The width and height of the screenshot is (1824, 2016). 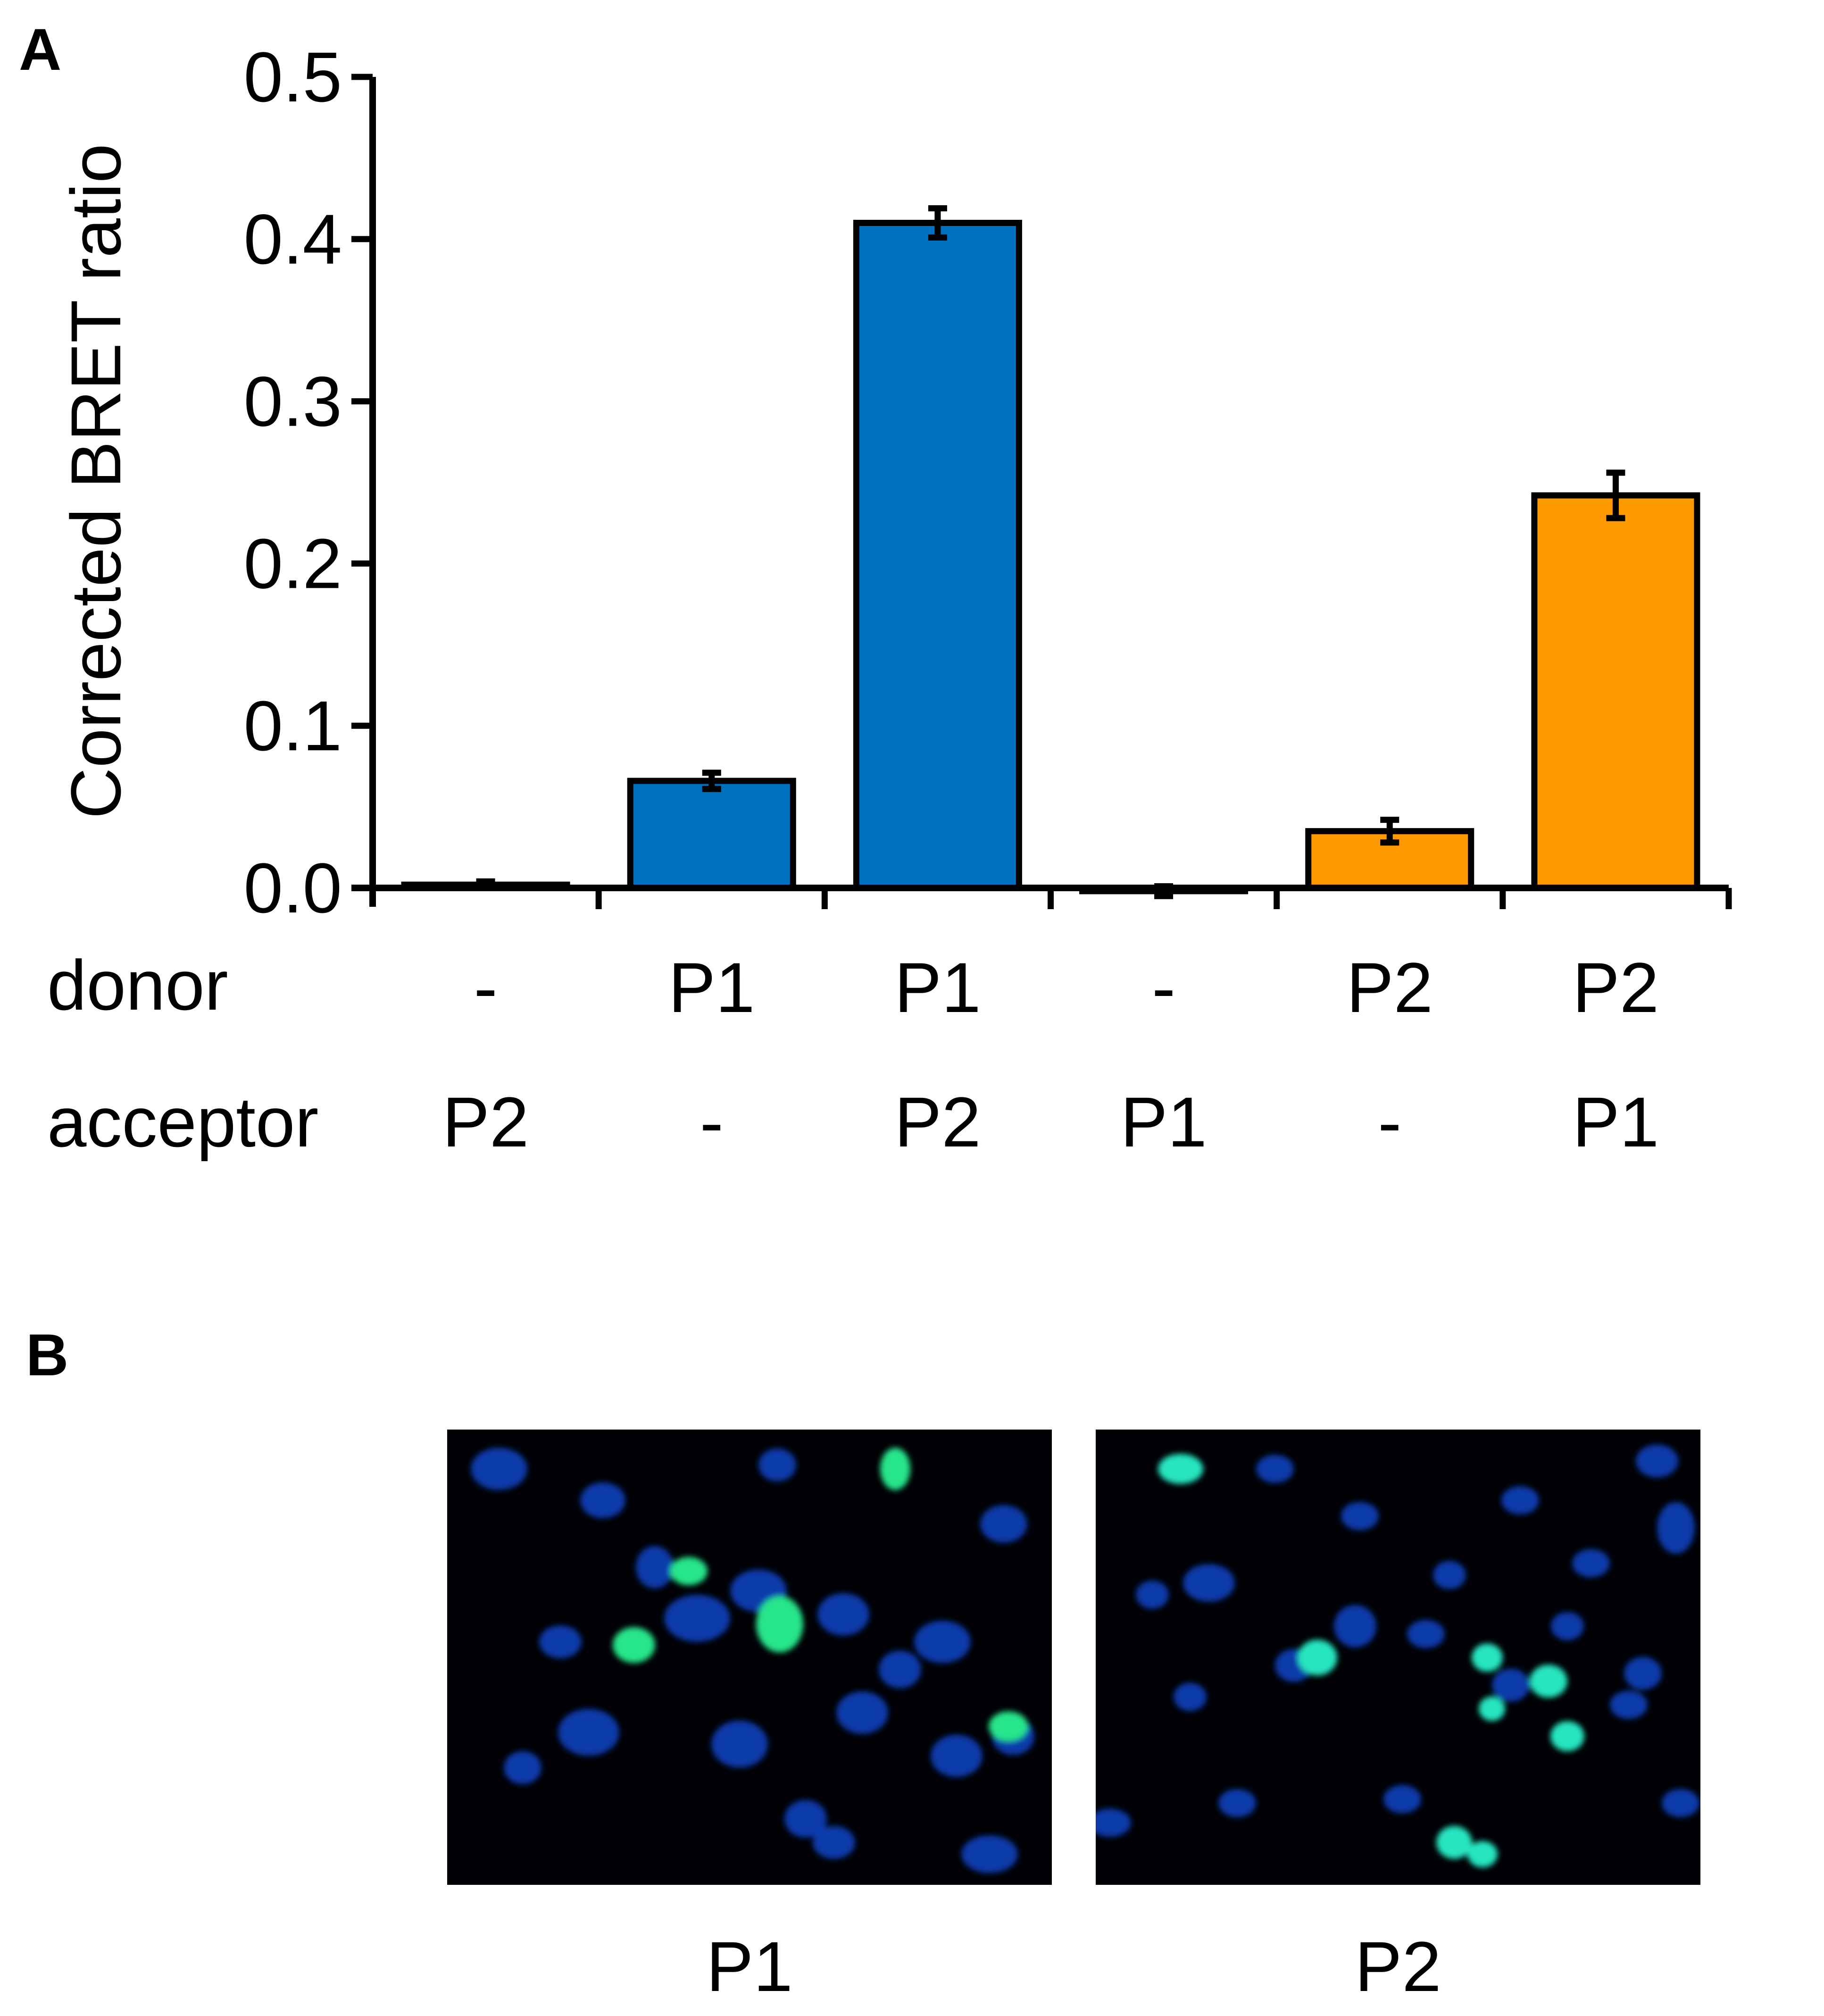 What do you see at coordinates (1398, 1657) in the screenshot?
I see `micrograph-background` at bounding box center [1398, 1657].